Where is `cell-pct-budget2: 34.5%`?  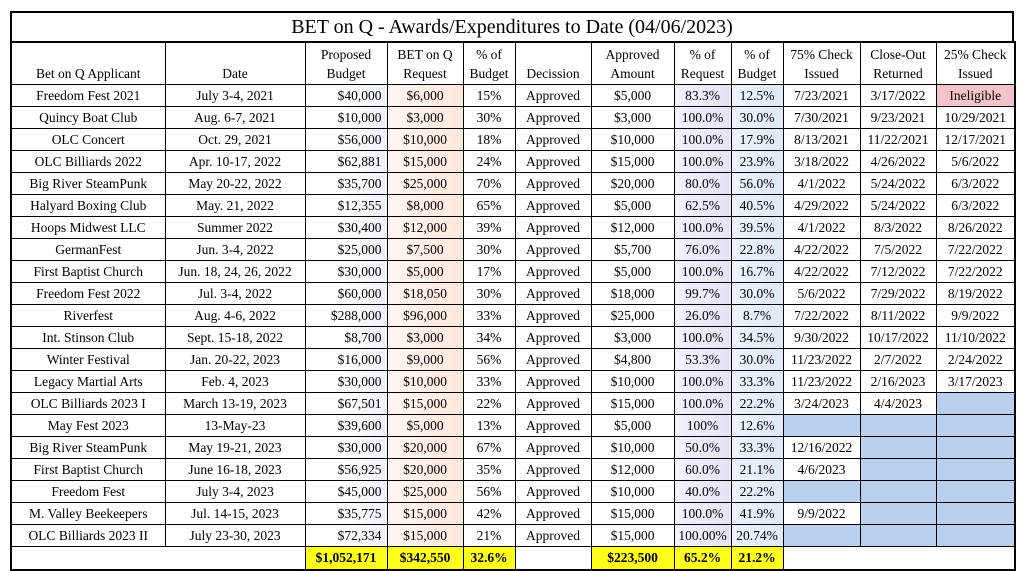
cell-pct-budget2: 34.5% is located at coordinates (757, 337).